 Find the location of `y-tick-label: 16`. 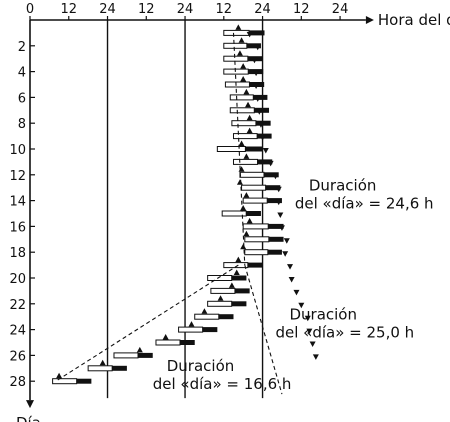

y-tick-label: 16 is located at coordinates (17, 227).